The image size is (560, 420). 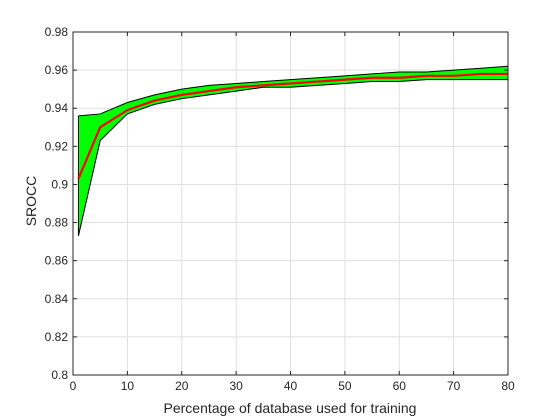 I want to click on upper-bound-line, so click(x=293, y=91).